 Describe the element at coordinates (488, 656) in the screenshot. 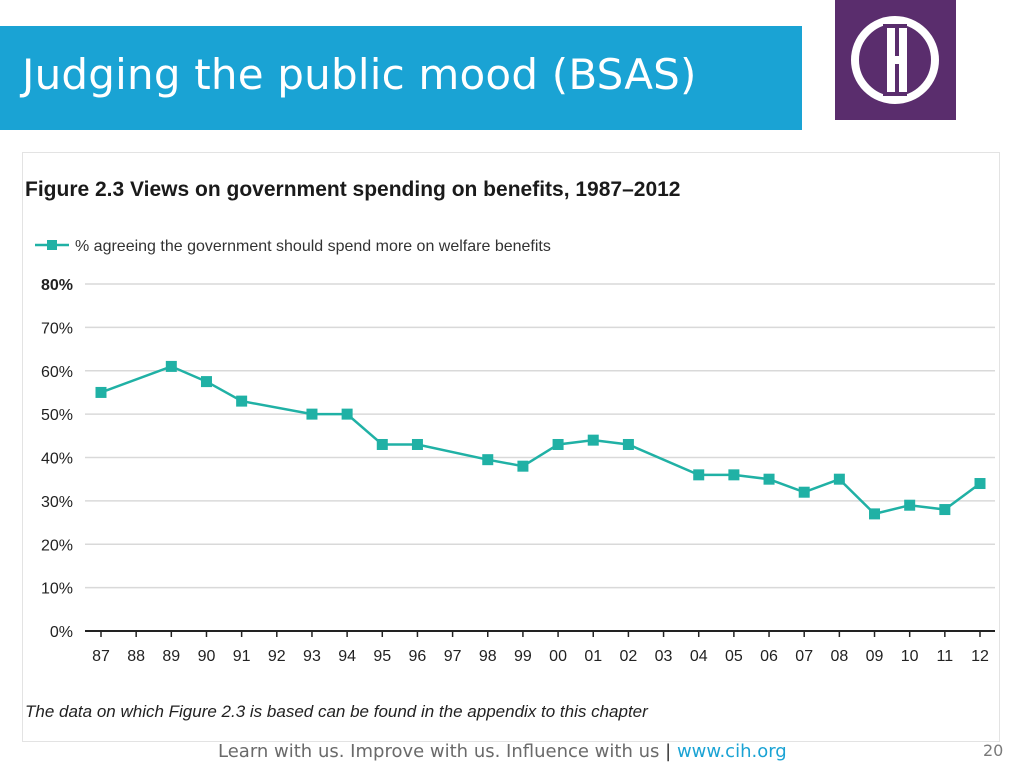

I see `x-tick-label: 98` at that location.